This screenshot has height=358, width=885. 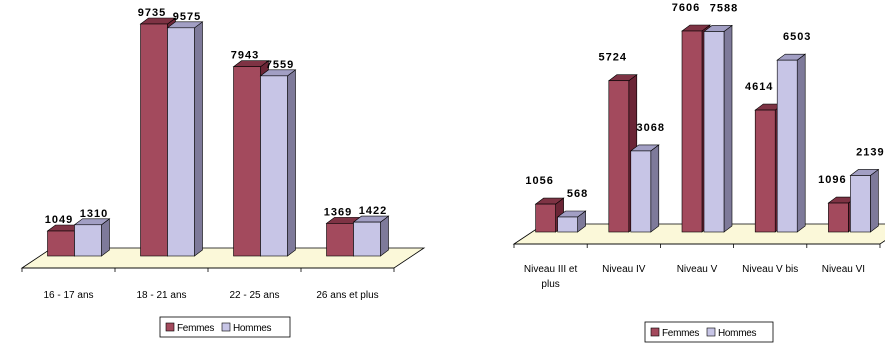 What do you see at coordinates (843, 269) in the screenshot?
I see `x-tick-label: Niveau VI` at bounding box center [843, 269].